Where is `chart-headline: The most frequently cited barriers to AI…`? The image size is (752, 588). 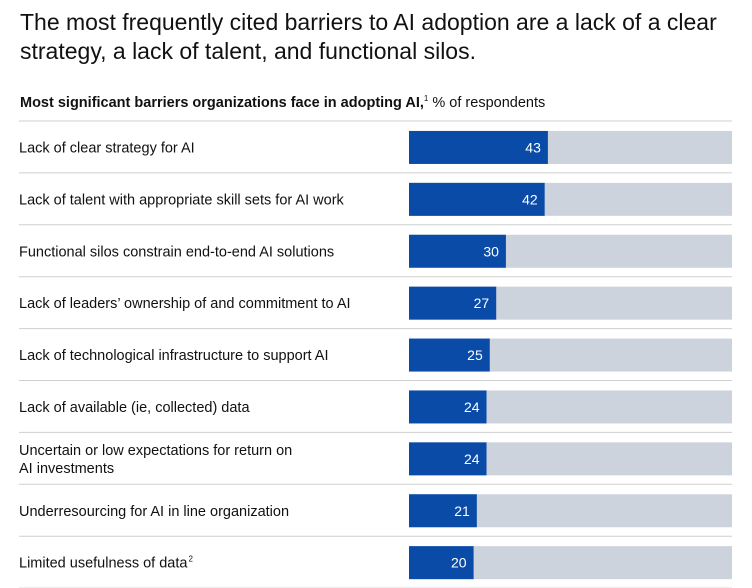
chart-headline: The most frequently cited barriers to AI… is located at coordinates (368, 36).